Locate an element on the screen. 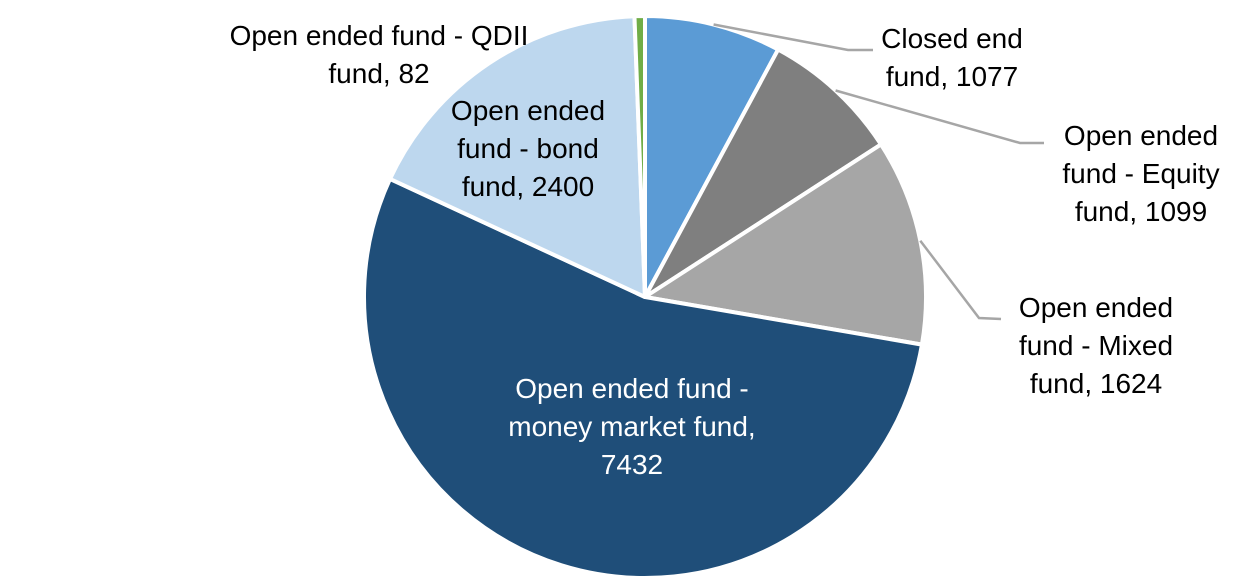 This screenshot has height=584, width=1250. data-label-line: fund, 1099 is located at coordinates (1141, 211).